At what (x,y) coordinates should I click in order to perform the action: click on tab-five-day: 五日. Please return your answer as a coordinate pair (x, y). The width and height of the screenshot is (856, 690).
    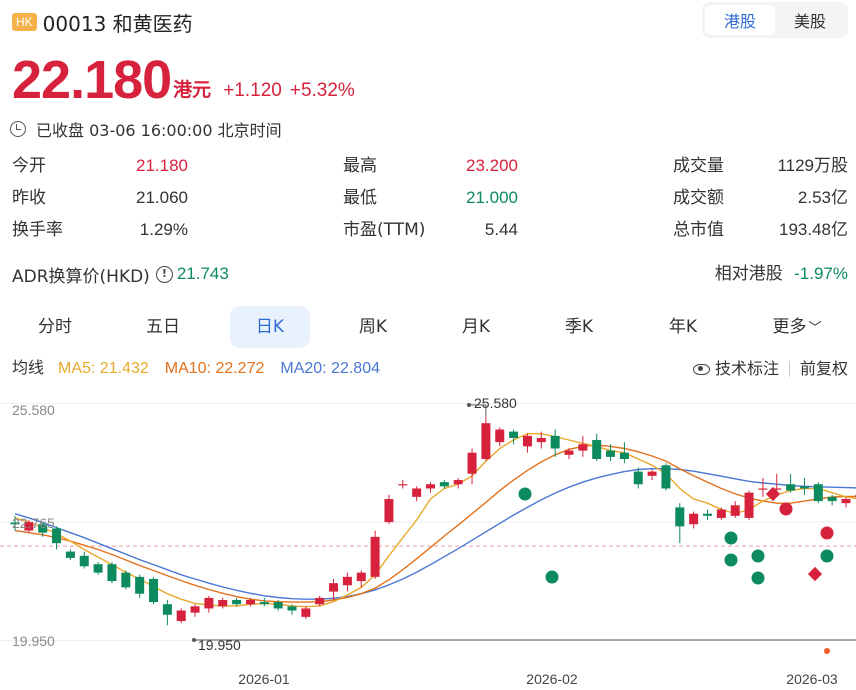
    Looking at the image, I should click on (163, 327).